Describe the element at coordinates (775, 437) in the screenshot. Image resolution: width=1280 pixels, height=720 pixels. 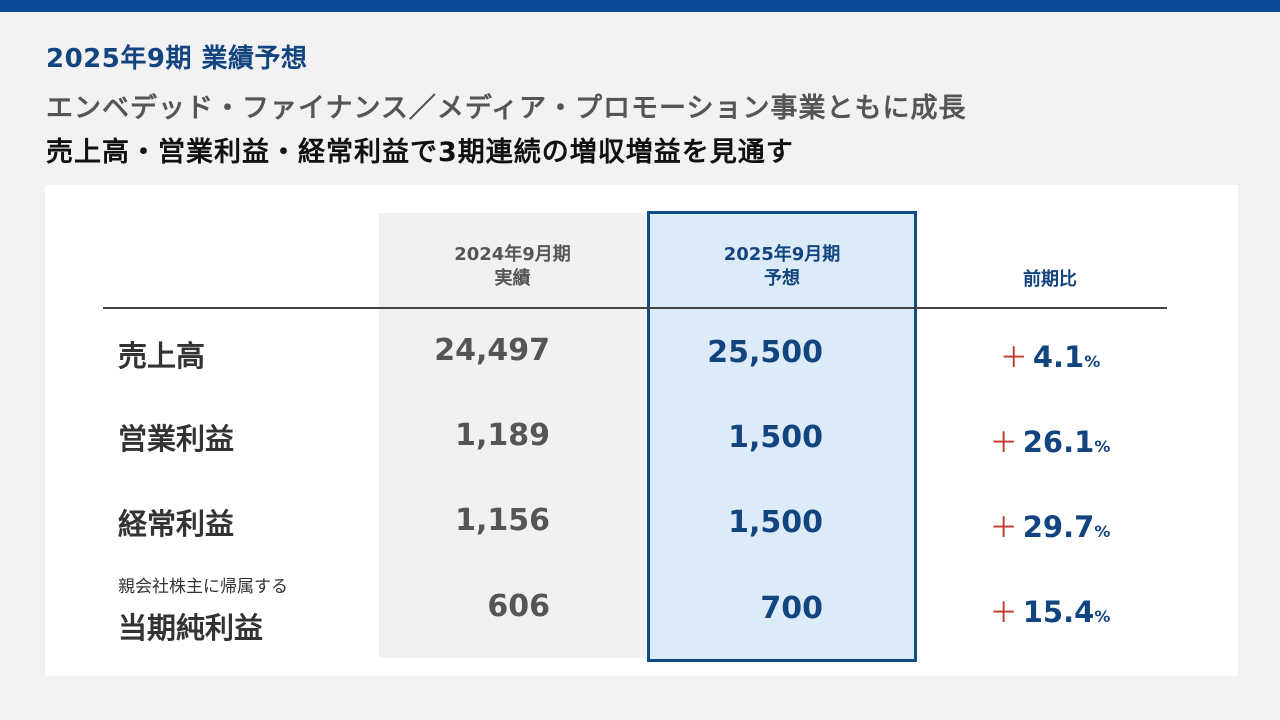
I see `forecast-value-operating-profit: 1,500` at that location.